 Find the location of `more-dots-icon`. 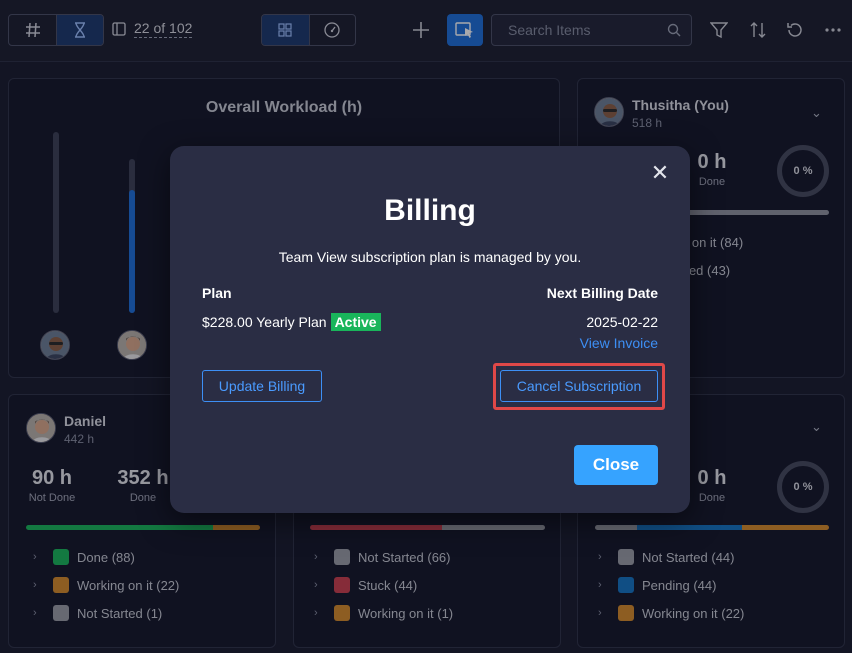

more-dots-icon is located at coordinates (833, 30).